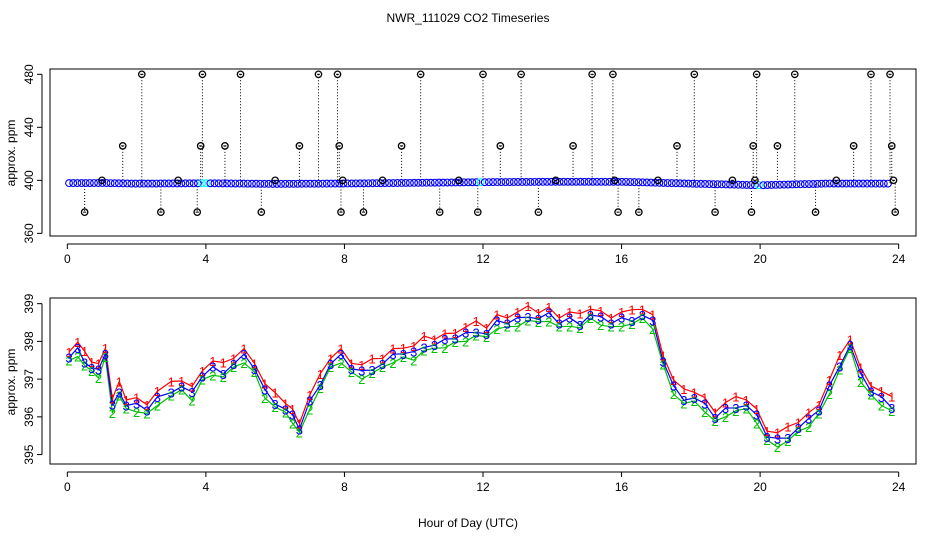 Image resolution: width=936 pixels, height=540 pixels. I want to click on chart-title: NWR_111029 CO2 Timeseries, so click(468, 18).